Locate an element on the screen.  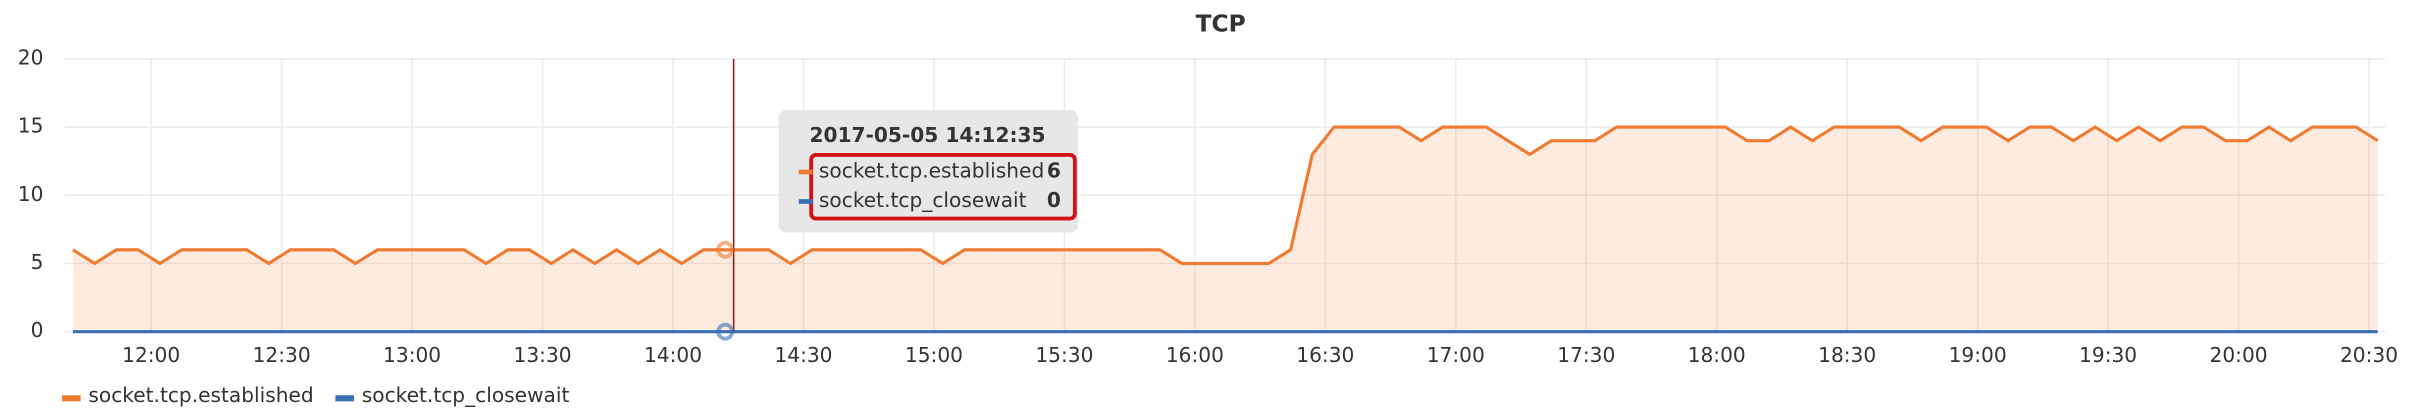
x-tick-label: 14:00 is located at coordinates (673, 355).